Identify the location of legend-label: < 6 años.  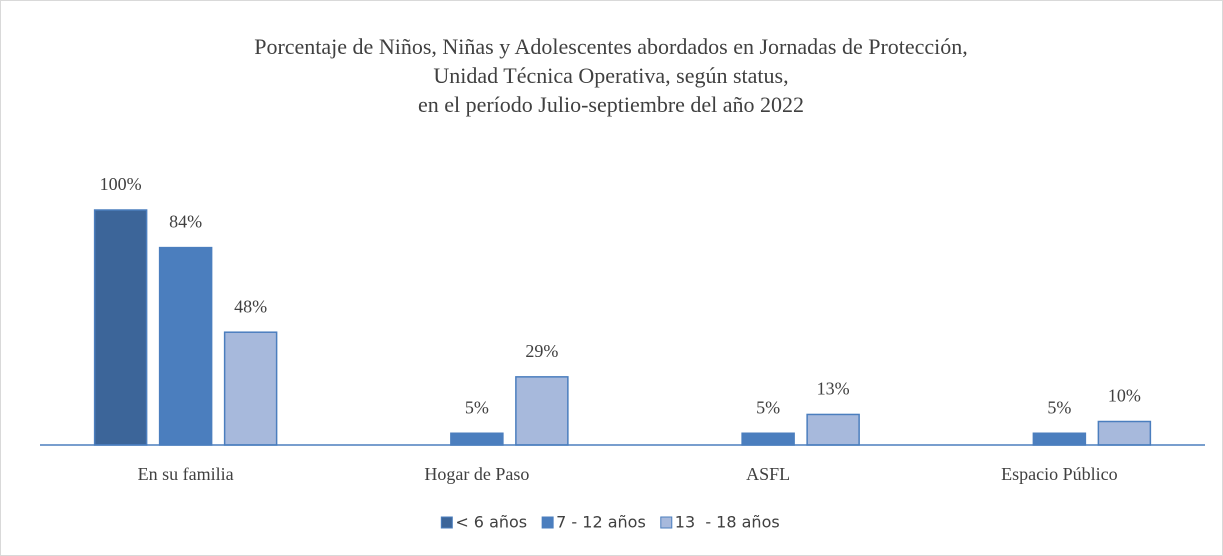
(491, 522).